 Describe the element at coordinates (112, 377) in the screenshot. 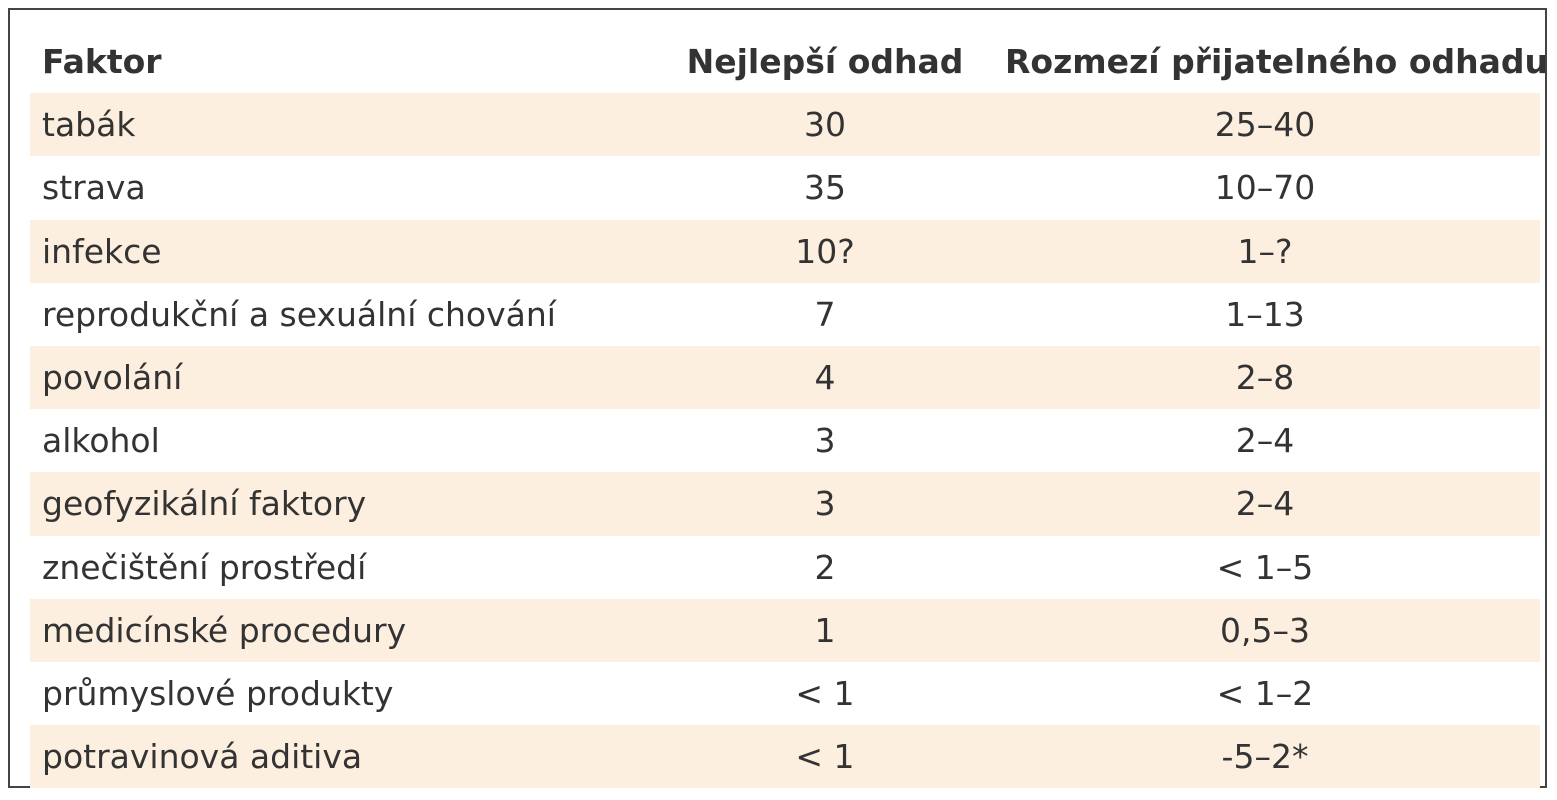

I see `table-row-cell: povolání` at that location.